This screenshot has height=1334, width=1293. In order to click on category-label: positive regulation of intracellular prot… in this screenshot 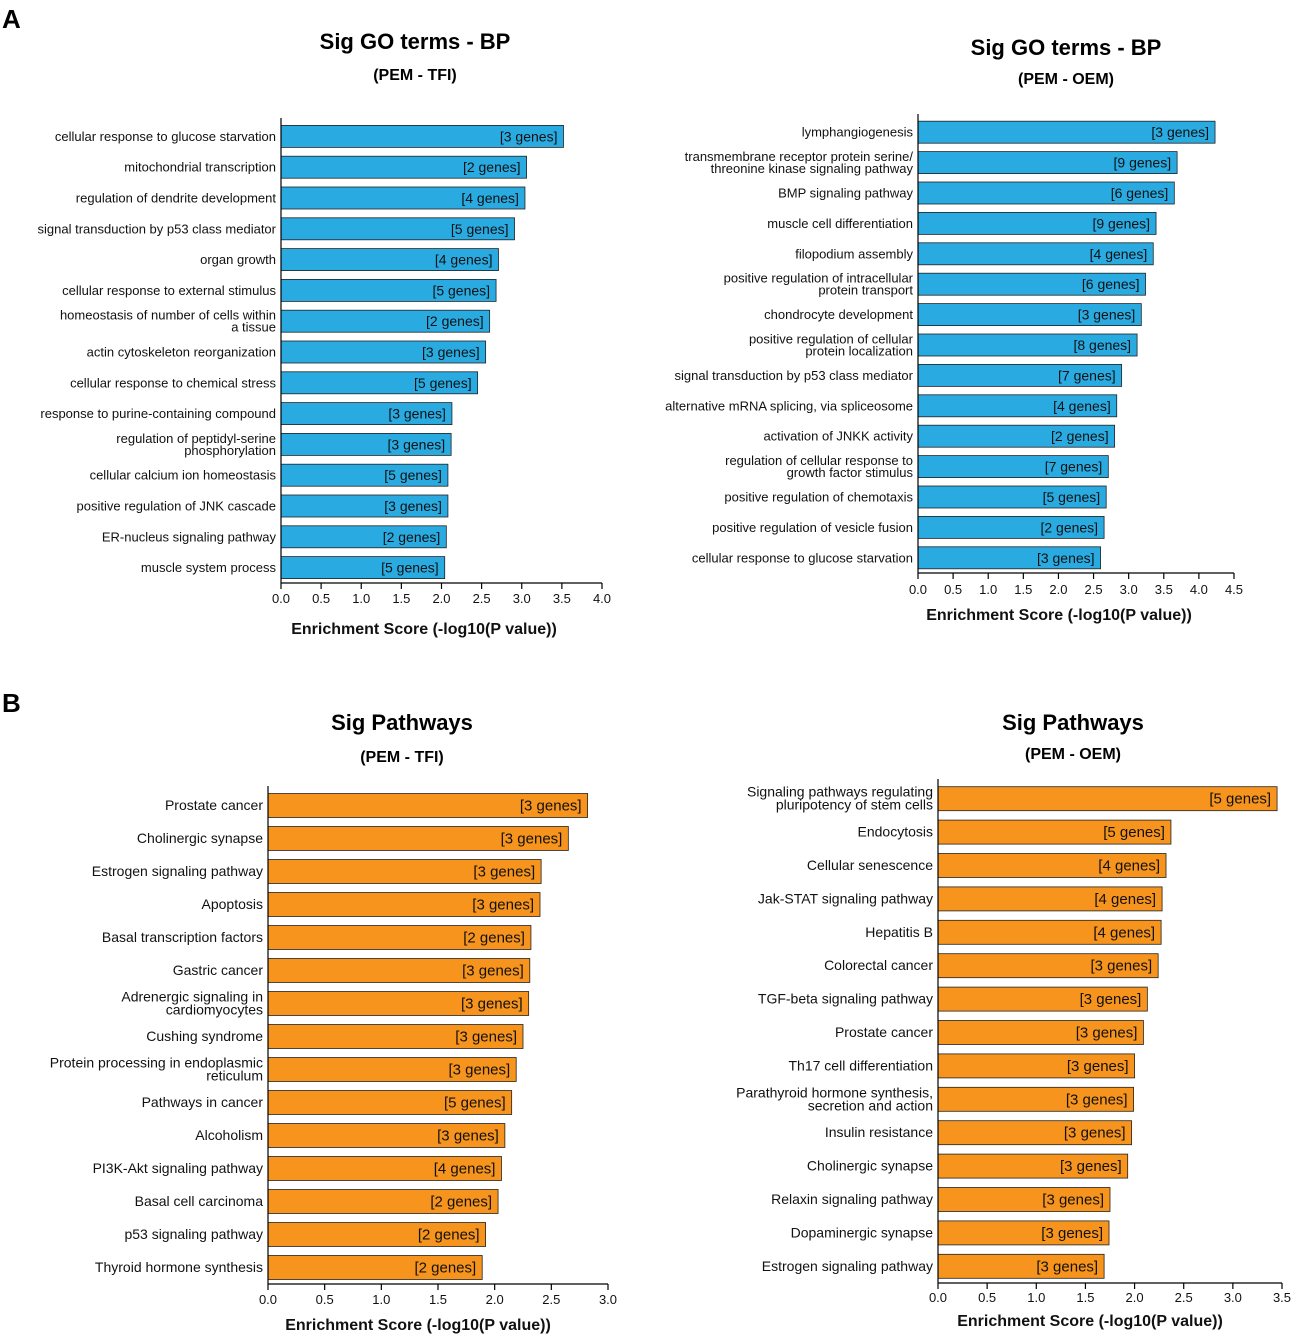, I will do `click(819, 284)`.